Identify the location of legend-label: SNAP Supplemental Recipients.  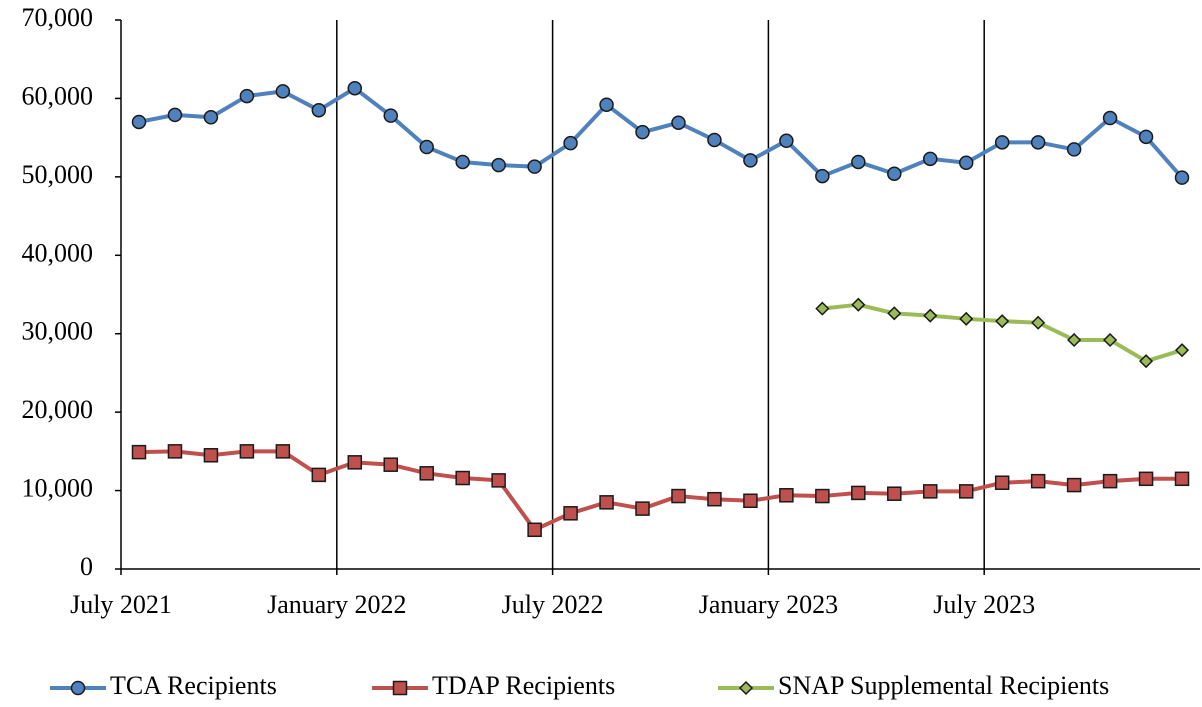
(943, 685).